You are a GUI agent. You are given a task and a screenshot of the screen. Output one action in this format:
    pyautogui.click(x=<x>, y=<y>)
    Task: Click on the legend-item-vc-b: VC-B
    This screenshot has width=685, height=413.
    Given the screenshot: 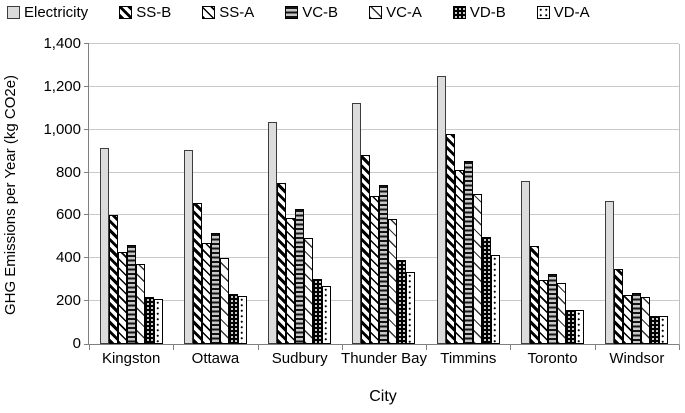 What is the action you would take?
    pyautogui.click(x=311, y=12)
    